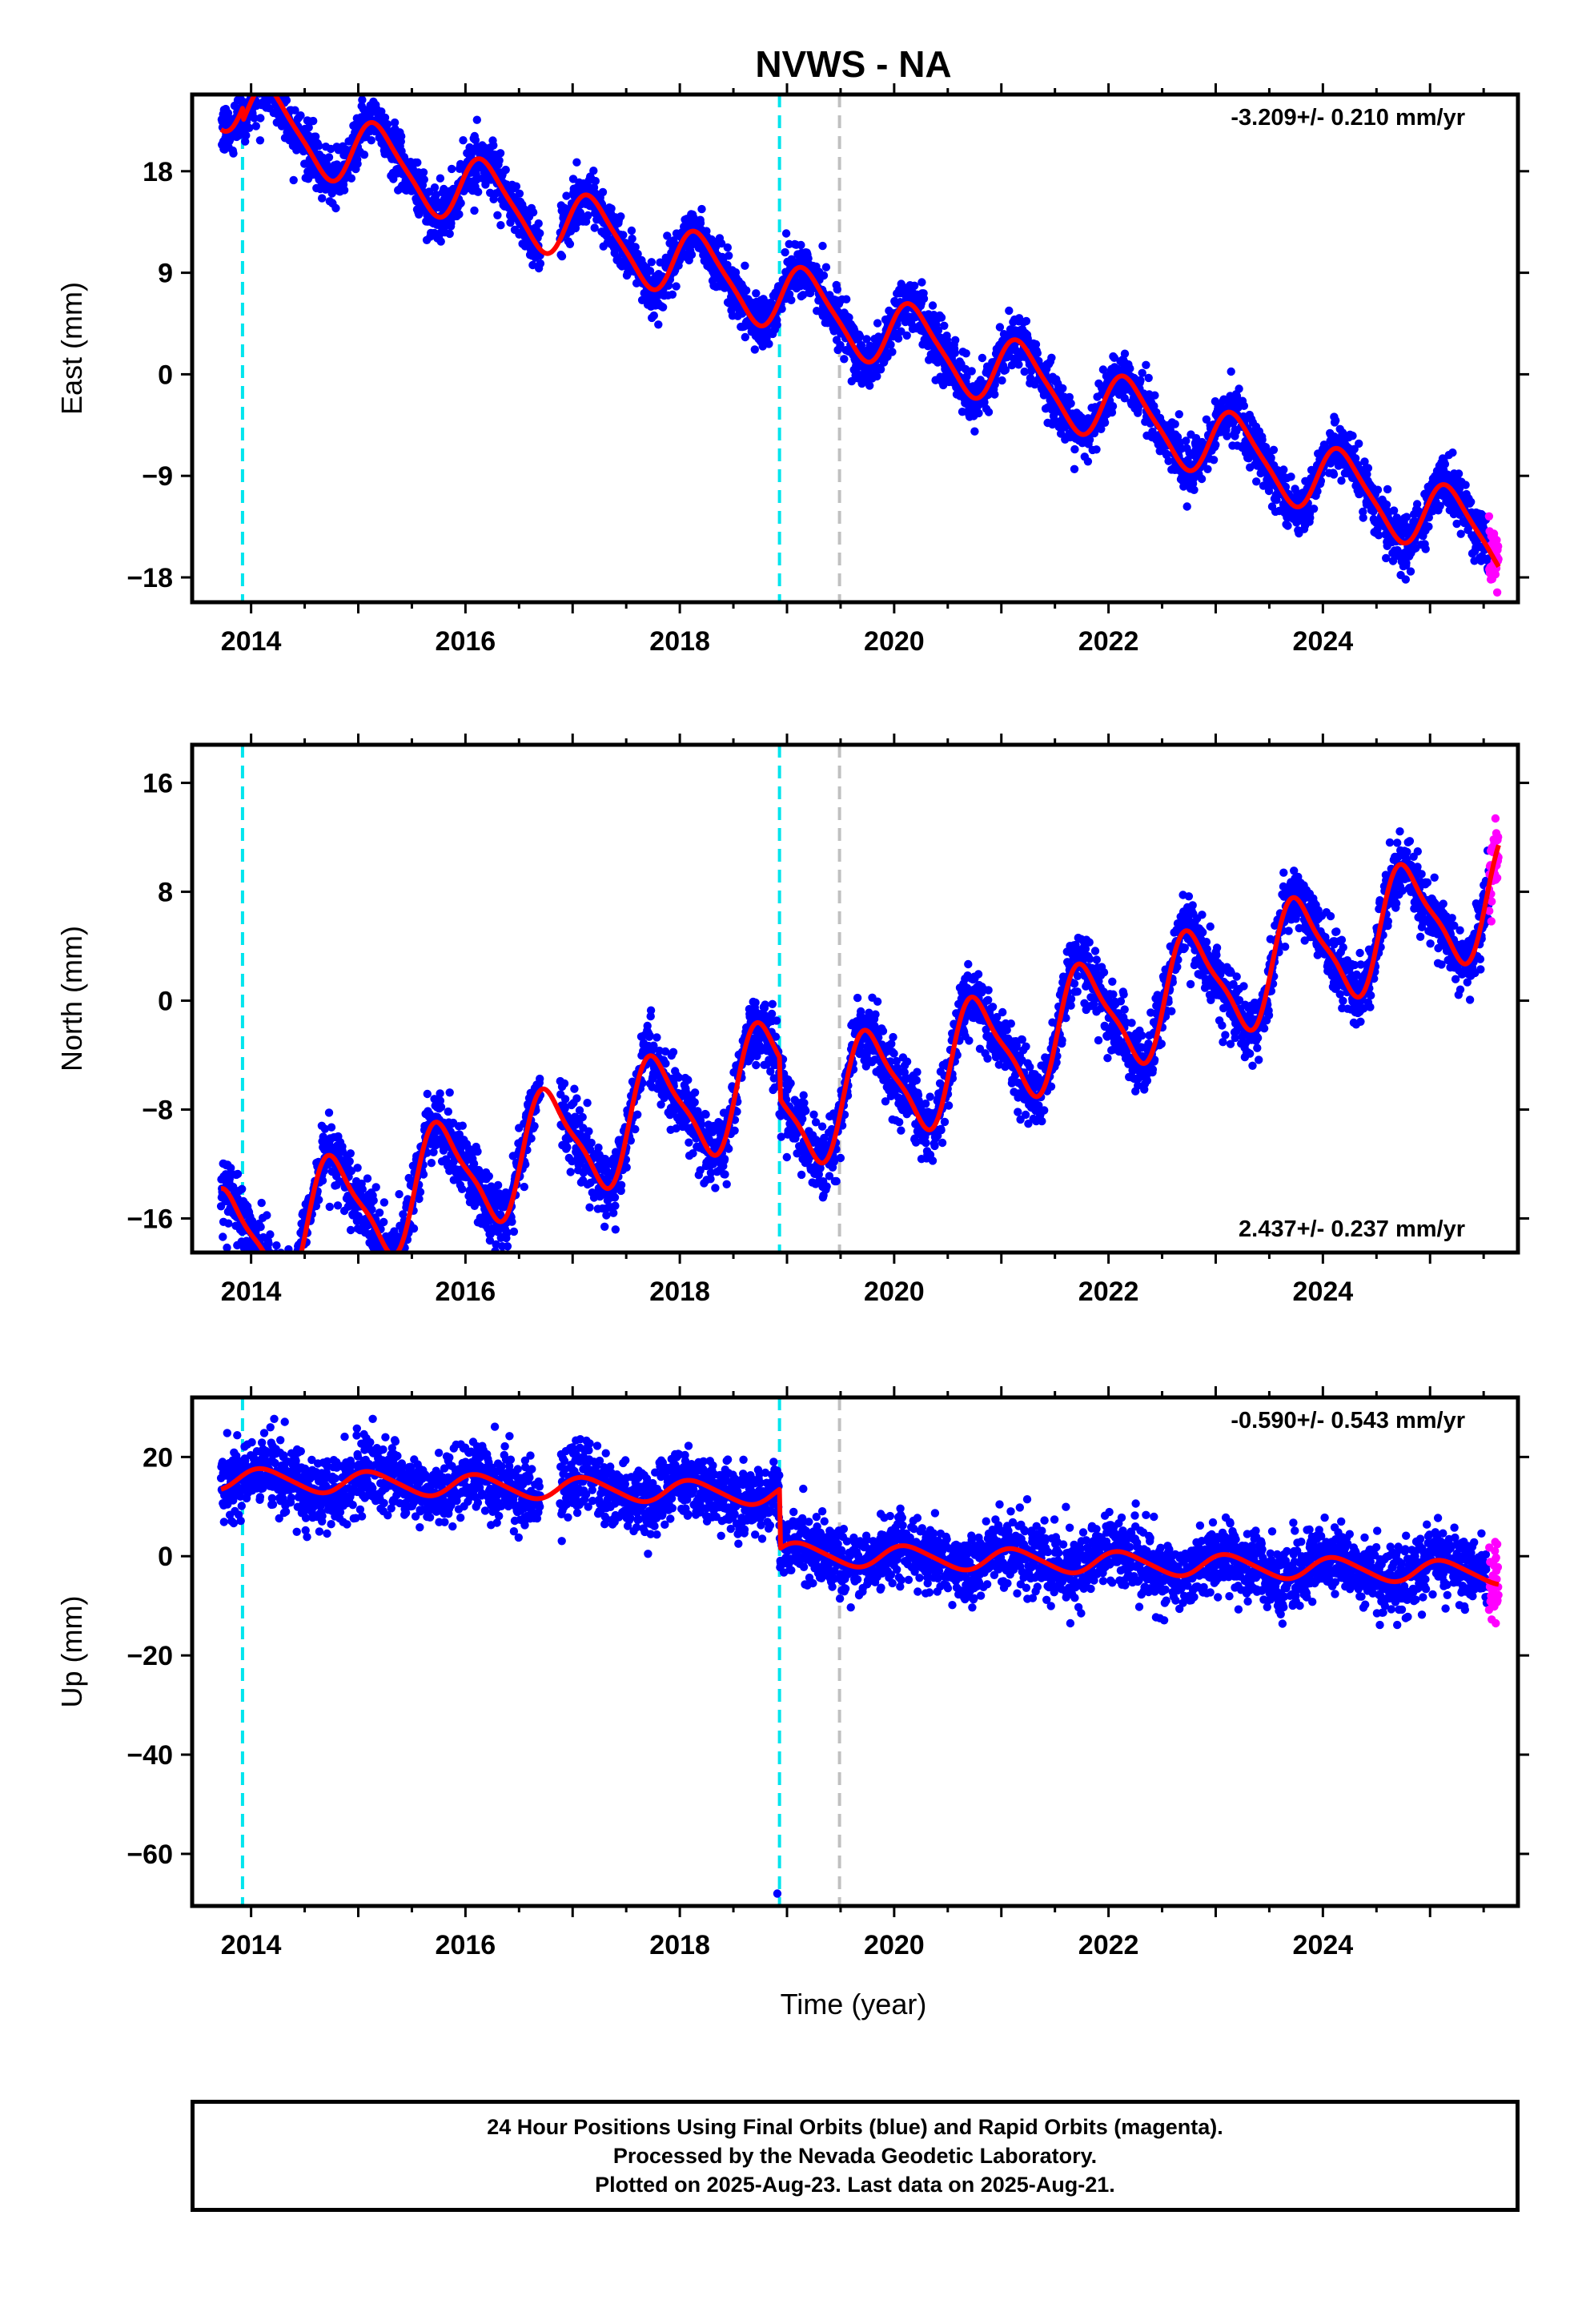  What do you see at coordinates (1497, 592) in the screenshot?
I see `rapid-point` at bounding box center [1497, 592].